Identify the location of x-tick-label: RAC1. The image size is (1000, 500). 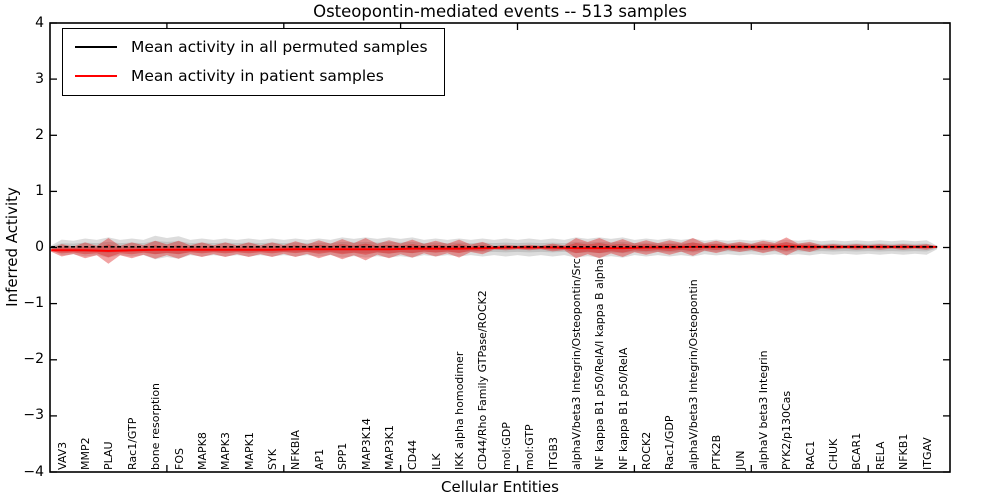
(810, 455).